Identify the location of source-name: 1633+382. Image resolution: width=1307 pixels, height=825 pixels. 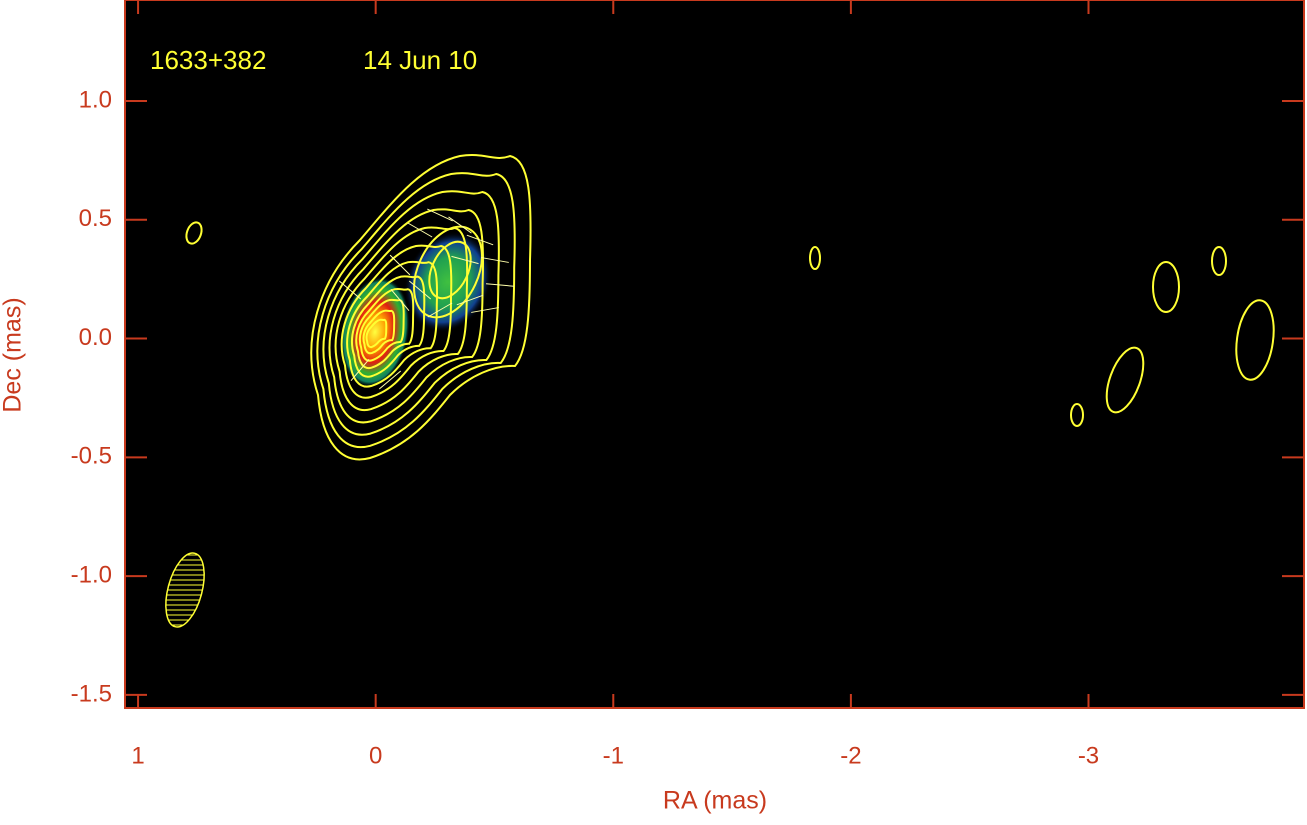
(208, 60).